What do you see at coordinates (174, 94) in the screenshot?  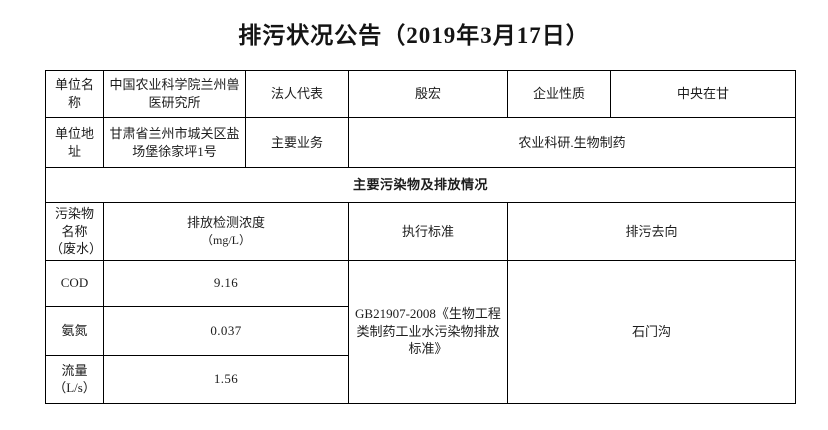 I see `unit-name-value: 中国农业科学院兰州兽医研究所` at bounding box center [174, 94].